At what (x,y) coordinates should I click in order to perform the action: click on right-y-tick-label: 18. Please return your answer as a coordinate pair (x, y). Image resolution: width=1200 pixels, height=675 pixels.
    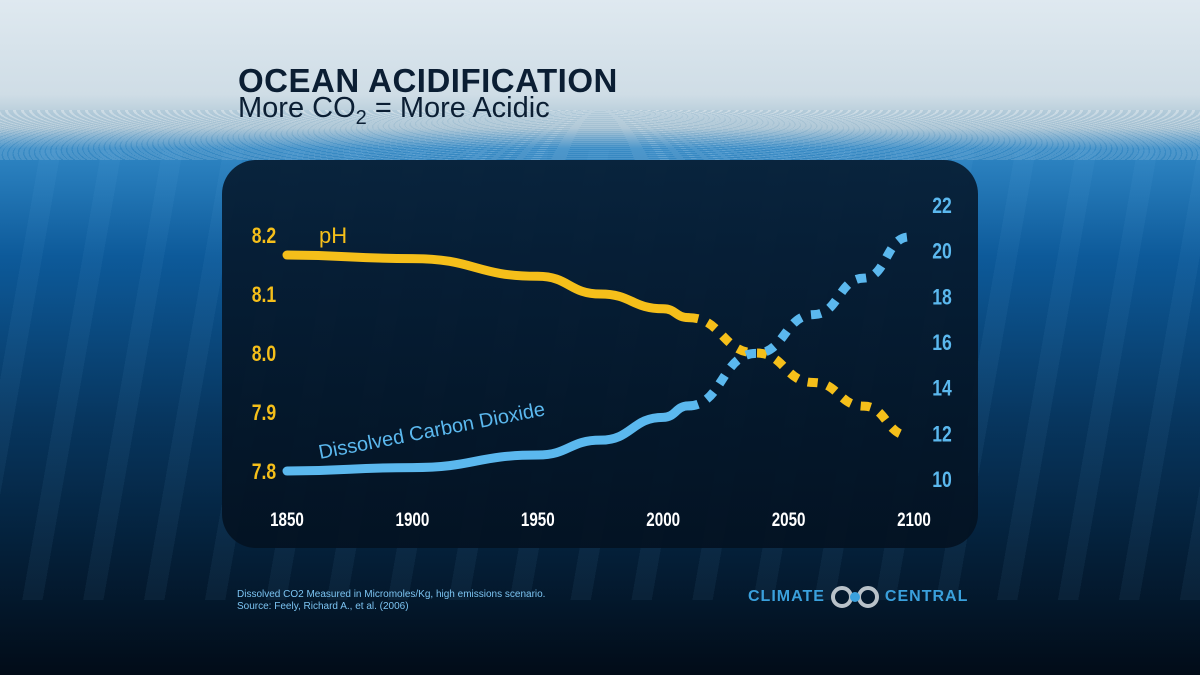
    Looking at the image, I should click on (942, 298).